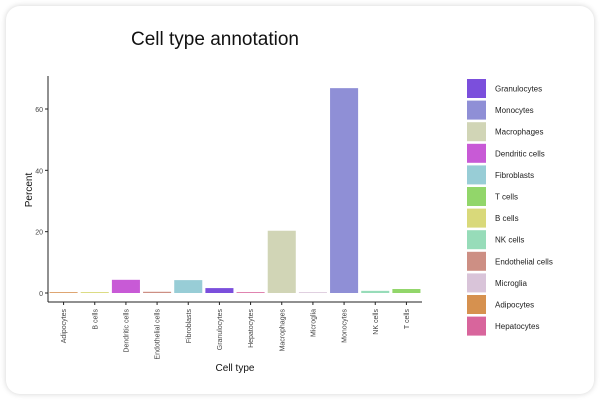  I want to click on bar-macrophages, so click(281, 261).